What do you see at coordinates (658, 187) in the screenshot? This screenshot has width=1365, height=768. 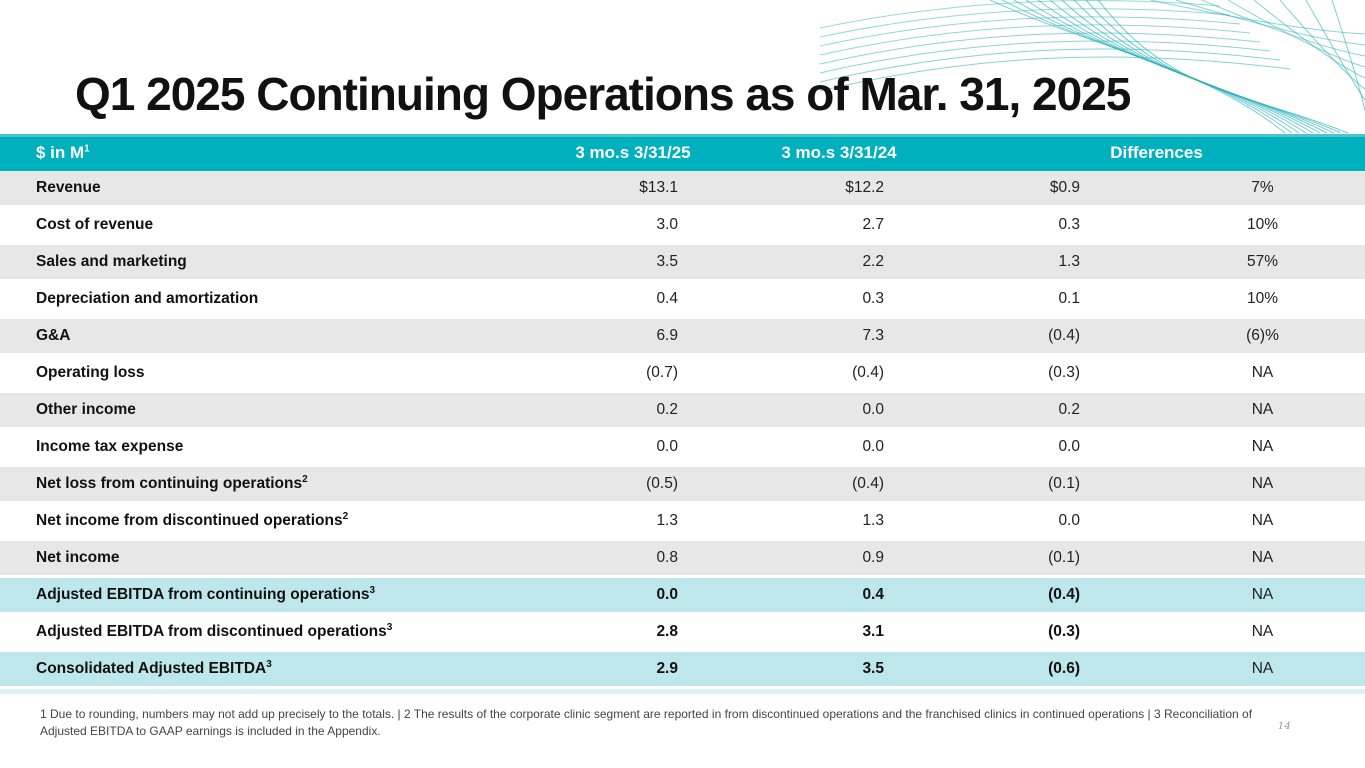 I see `cell-q1-2025: $13.1` at bounding box center [658, 187].